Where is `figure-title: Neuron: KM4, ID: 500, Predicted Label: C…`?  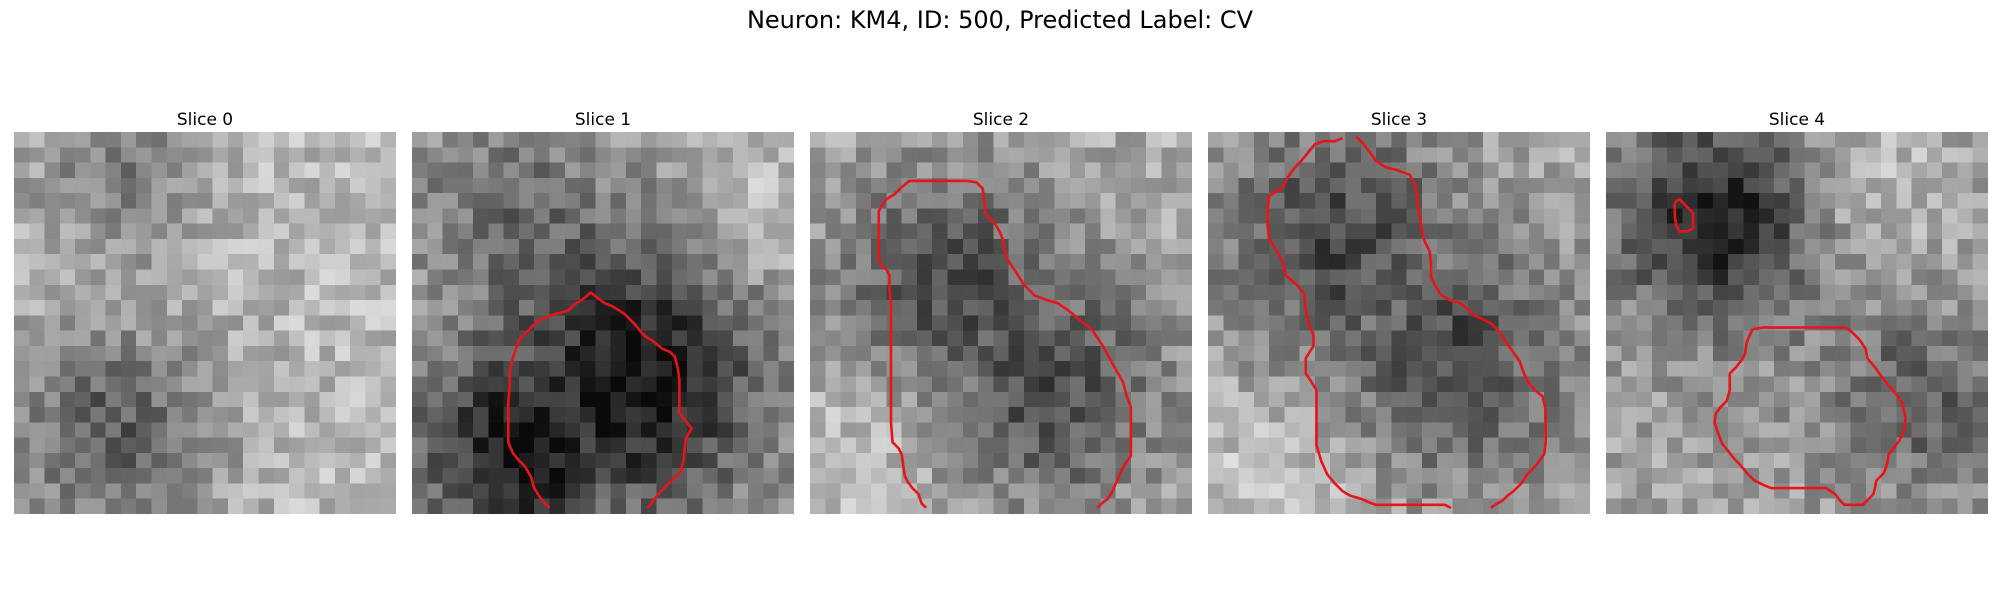
figure-title: Neuron: KM4, ID: 500, Predicted Label: C… is located at coordinates (1000, 20).